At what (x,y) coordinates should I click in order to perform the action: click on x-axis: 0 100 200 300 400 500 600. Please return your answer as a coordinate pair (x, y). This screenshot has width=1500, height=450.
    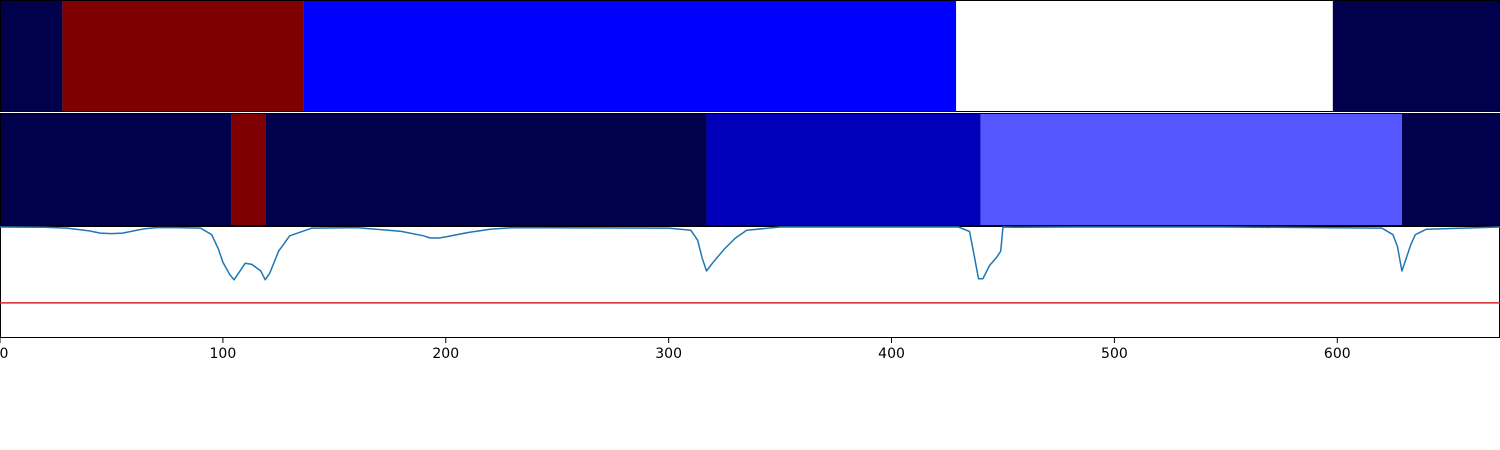
    Looking at the image, I should click on (675, 350).